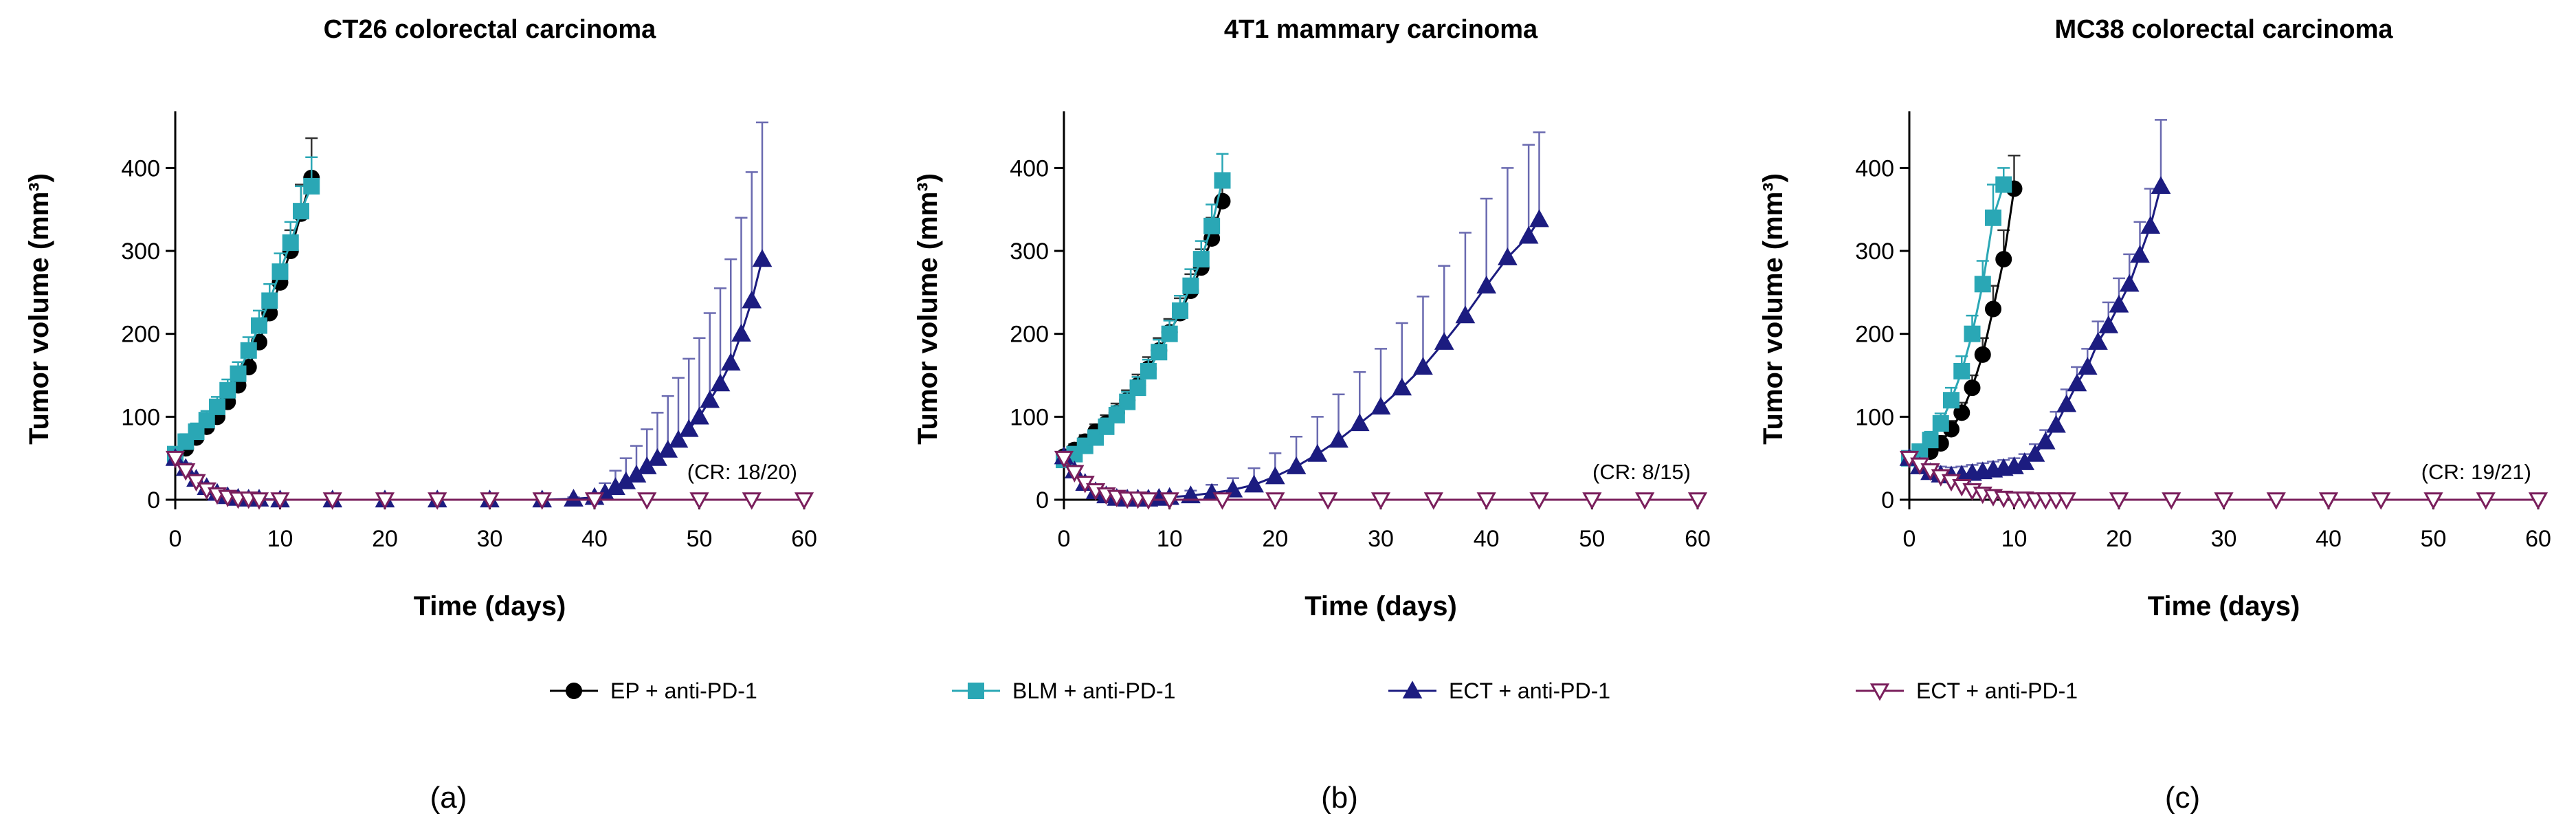  Describe the element at coordinates (1093, 690) in the screenshot. I see `legend-label: BLM + anti-PD-1` at that location.